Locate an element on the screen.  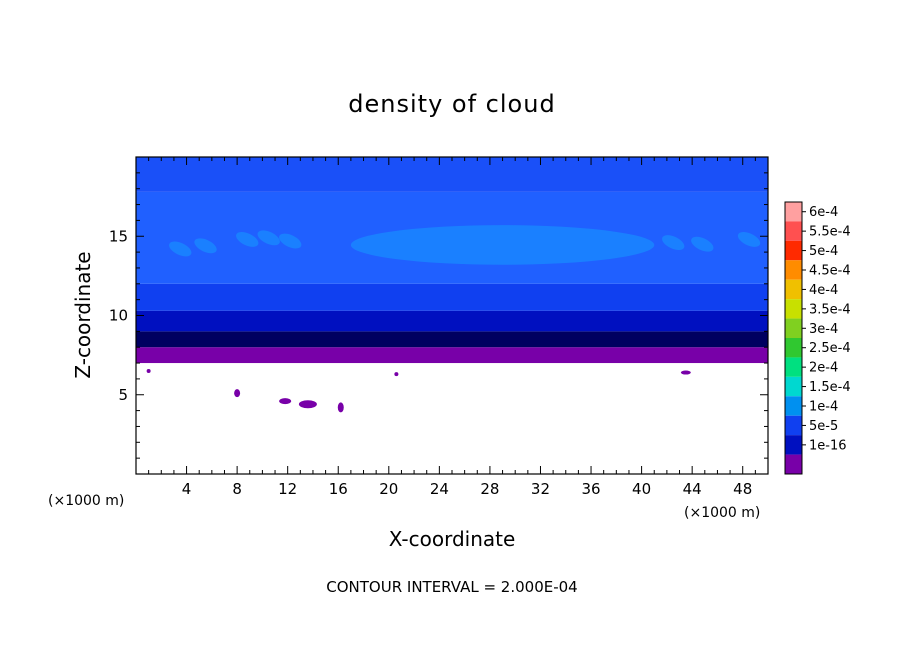
x-tick-label: 32 is located at coordinates (540, 489).